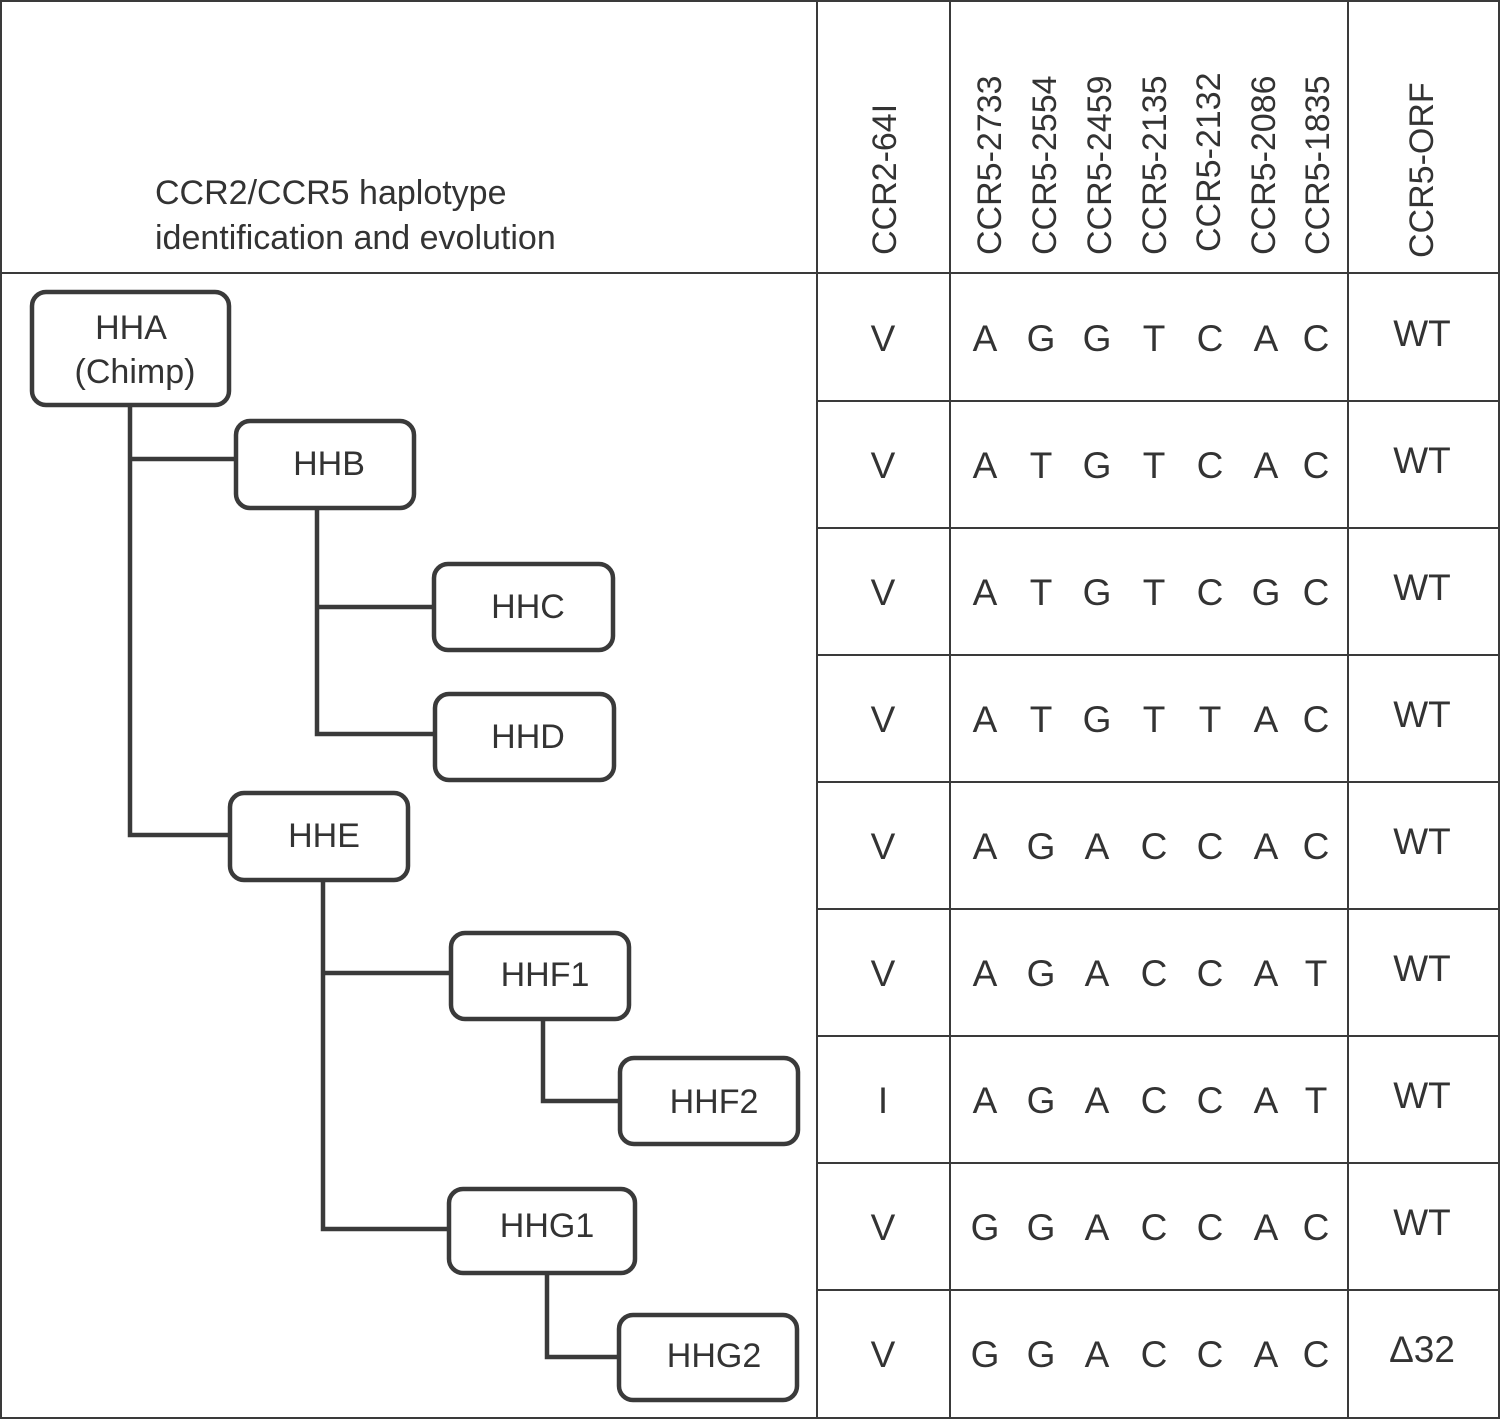  Describe the element at coordinates (883, 1100) in the screenshot. I see `ccr2-cell: I` at that location.